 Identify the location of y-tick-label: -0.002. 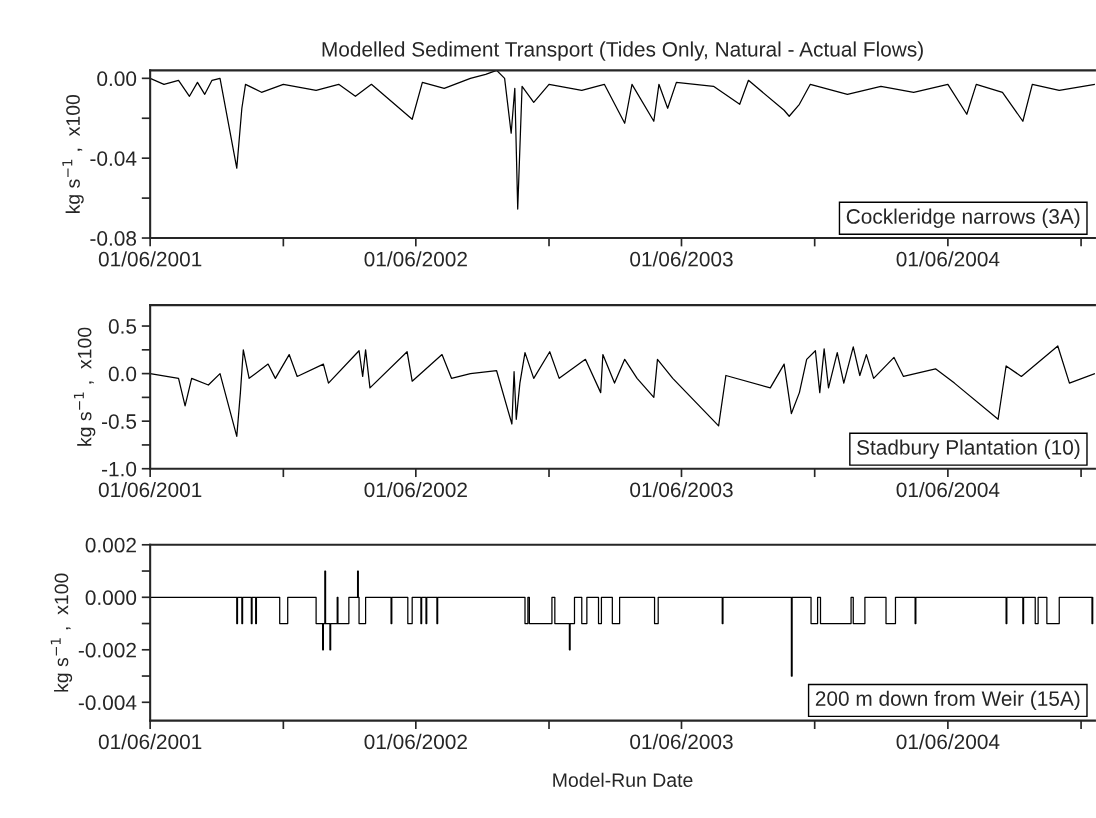
(107, 650).